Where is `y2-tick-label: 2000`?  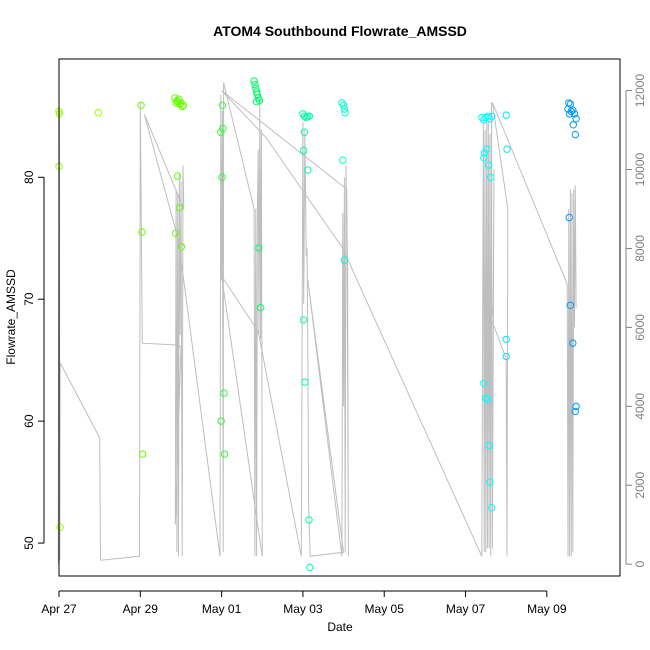 y2-tick-label: 2000 is located at coordinates (640, 485).